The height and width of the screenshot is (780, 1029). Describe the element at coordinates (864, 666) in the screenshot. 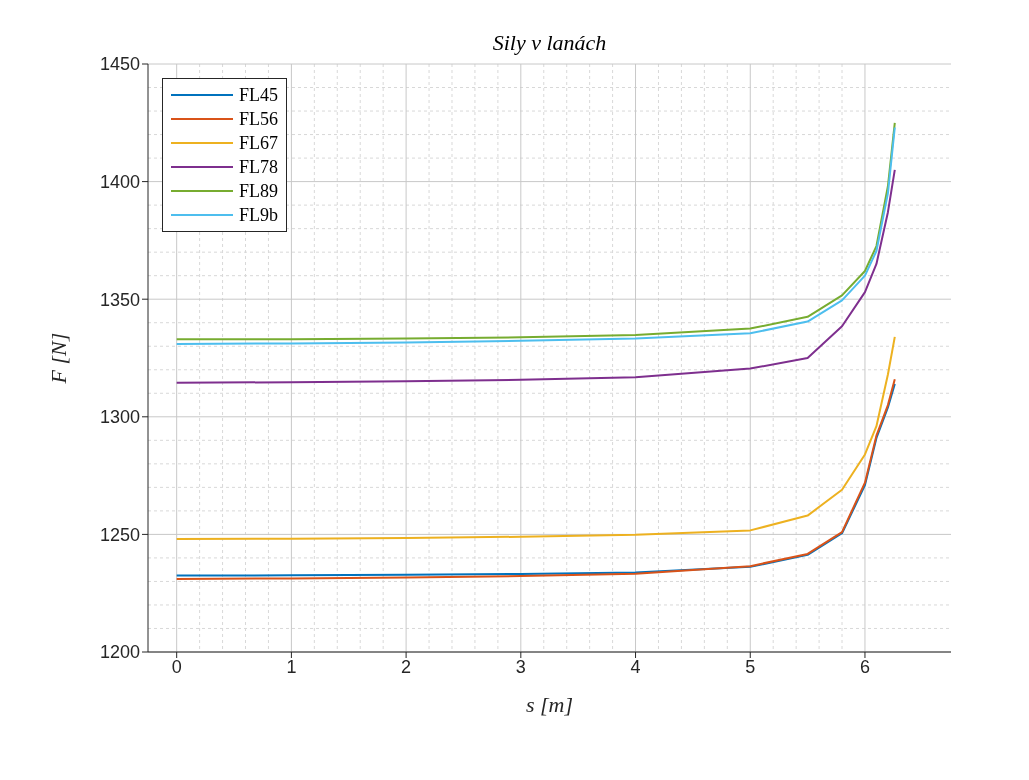

I see `x-tick-label: 6` at that location.